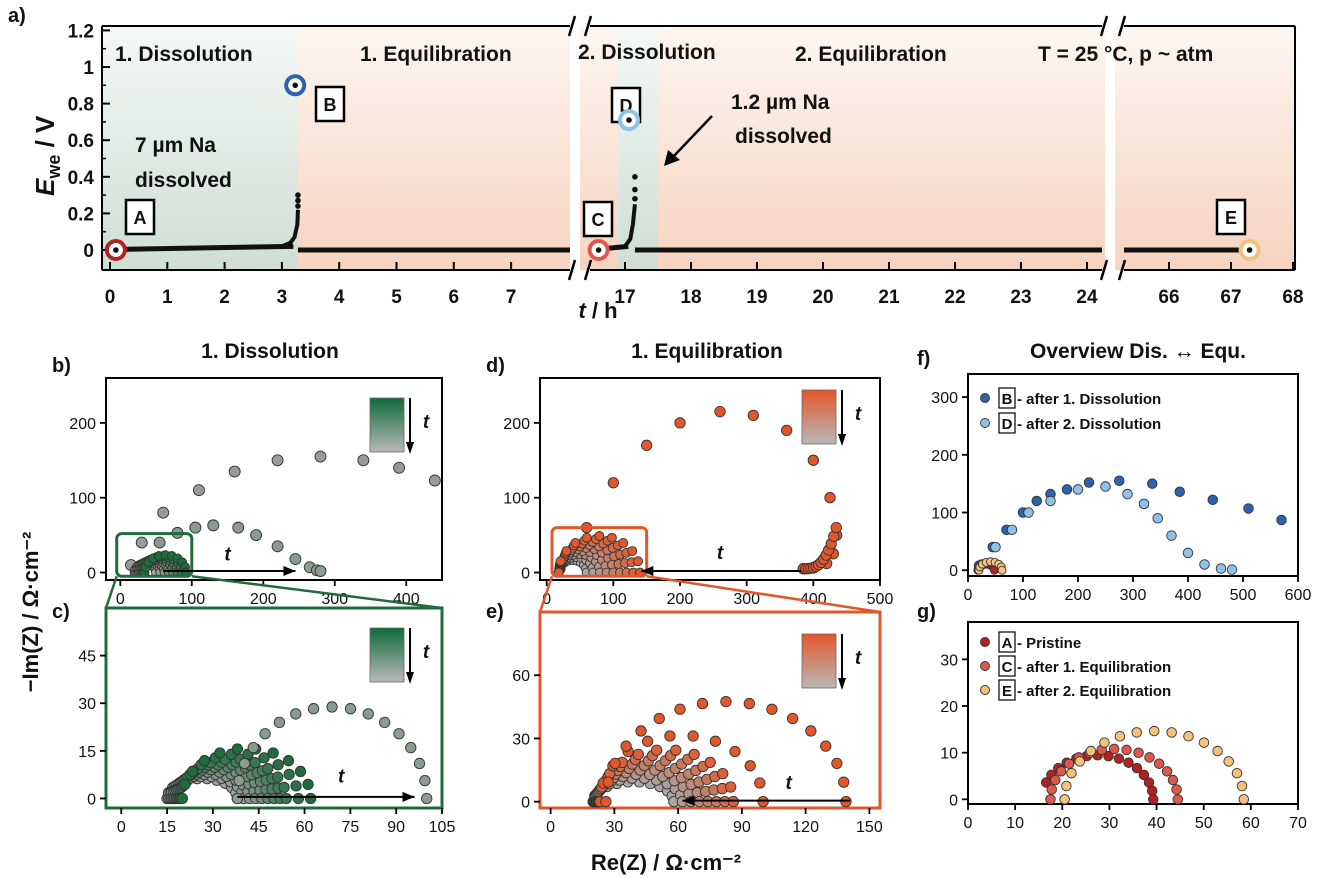 Image resolution: width=1321 pixels, height=878 pixels. I want to click on annotation-7um-line1: 7 µm Na, so click(175, 145).